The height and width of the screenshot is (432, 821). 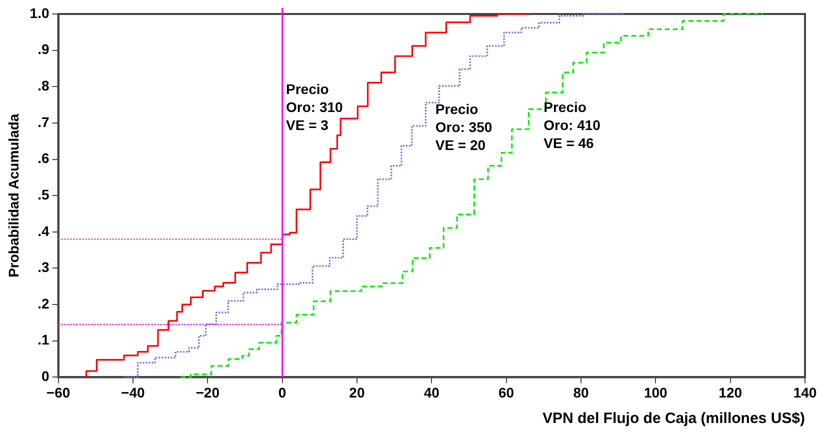 I want to click on y-tick-label: .6, so click(x=44, y=158).